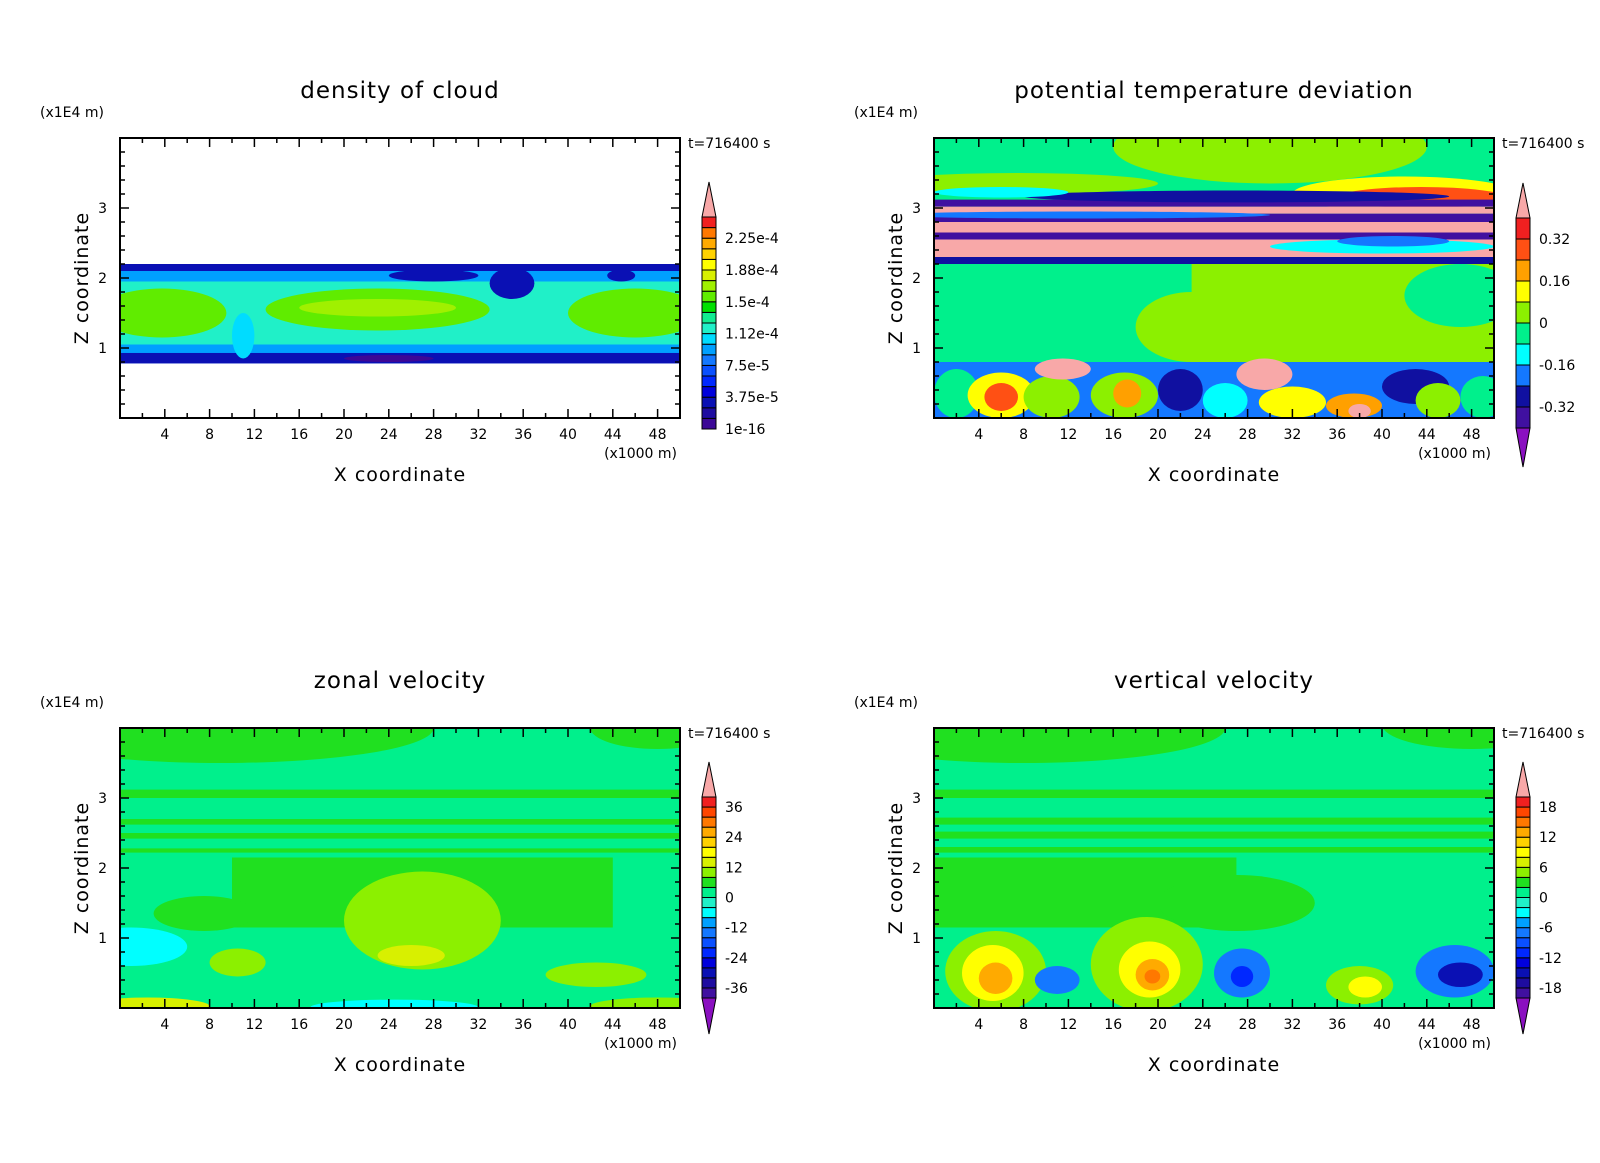 This screenshot has width=1600, height=1163. Describe the element at coordinates (1248, 435) in the screenshot. I see `x-tick-label: 28` at that location.